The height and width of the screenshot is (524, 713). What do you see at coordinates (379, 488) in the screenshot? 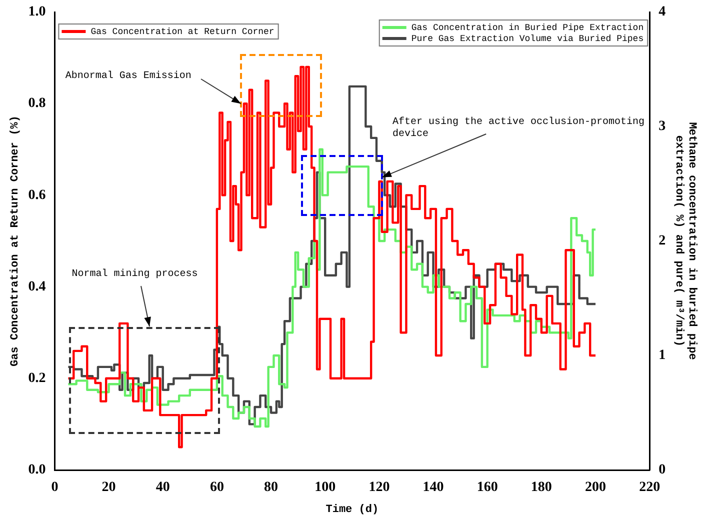
I see `x-tick-label: 120` at bounding box center [379, 488].